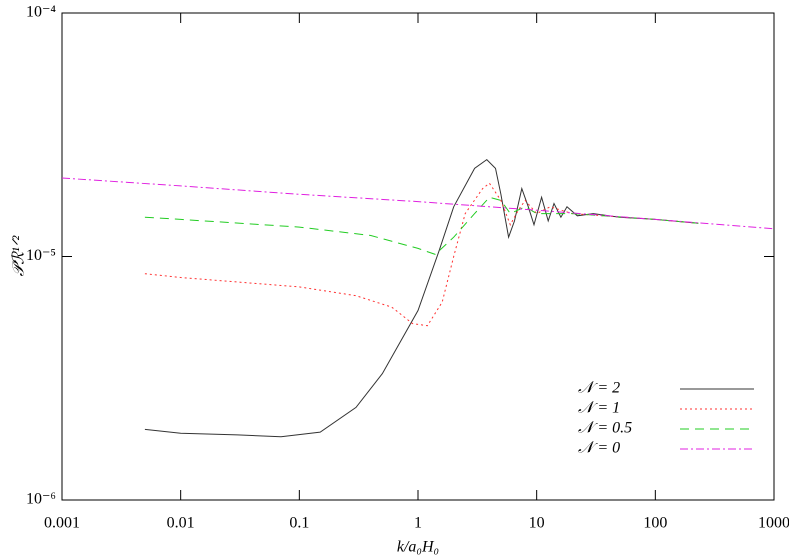 This screenshot has height=559, width=789. I want to click on y-tick-label: 10⁻⁶, so click(41, 499).